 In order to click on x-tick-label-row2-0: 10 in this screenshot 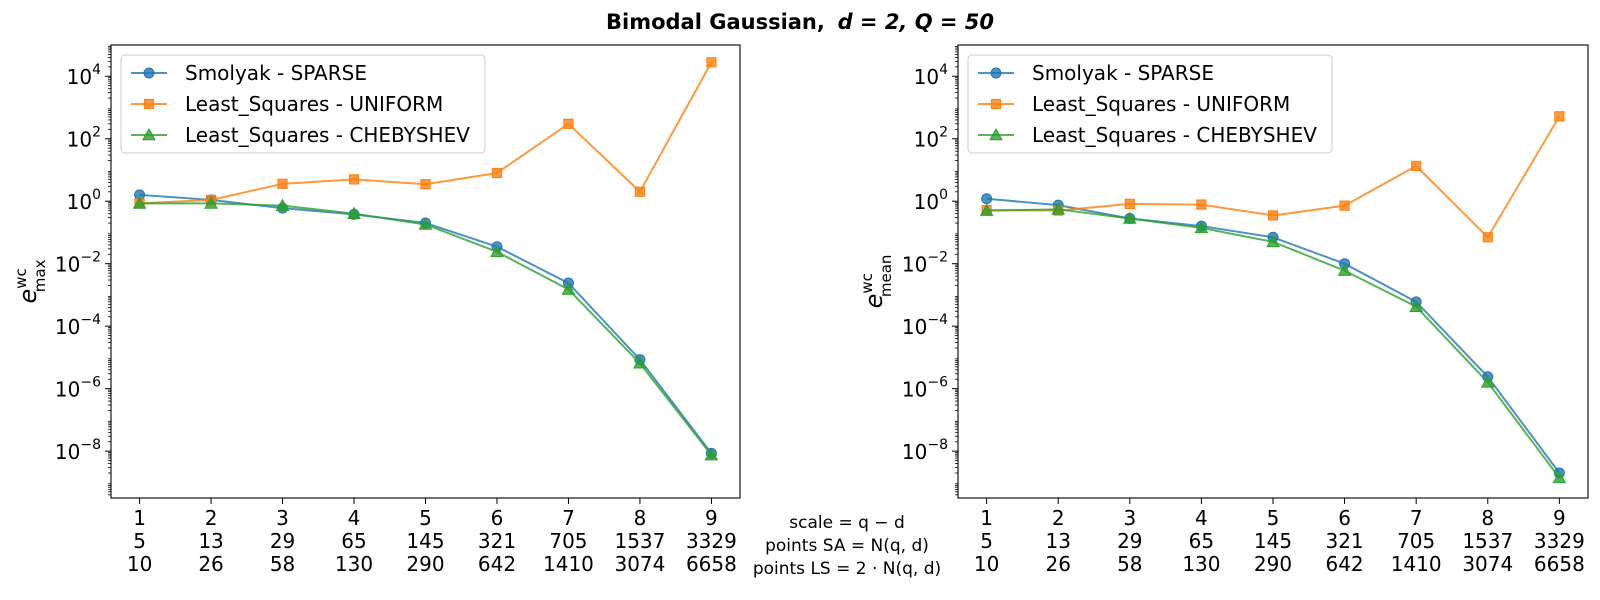, I will do `click(986, 564)`.